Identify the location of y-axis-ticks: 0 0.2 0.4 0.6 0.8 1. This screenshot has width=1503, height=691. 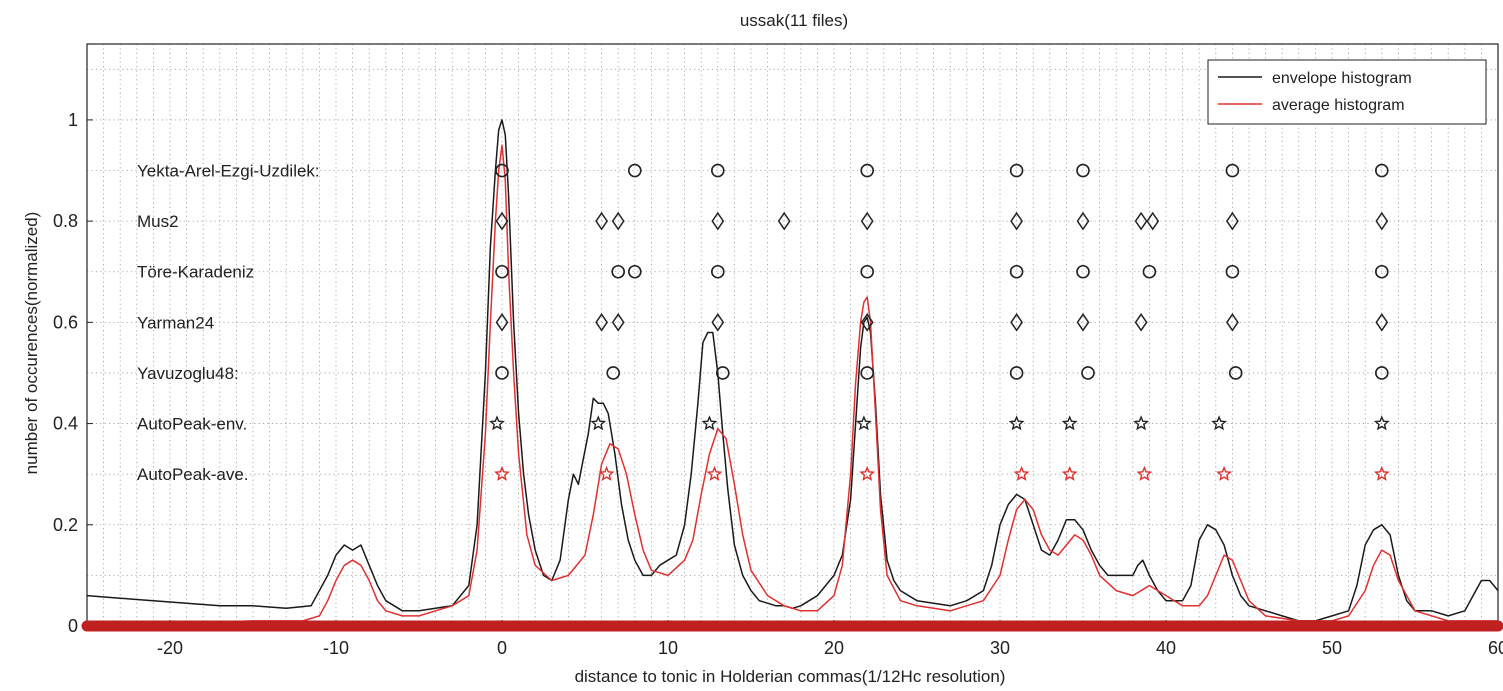
(73, 373).